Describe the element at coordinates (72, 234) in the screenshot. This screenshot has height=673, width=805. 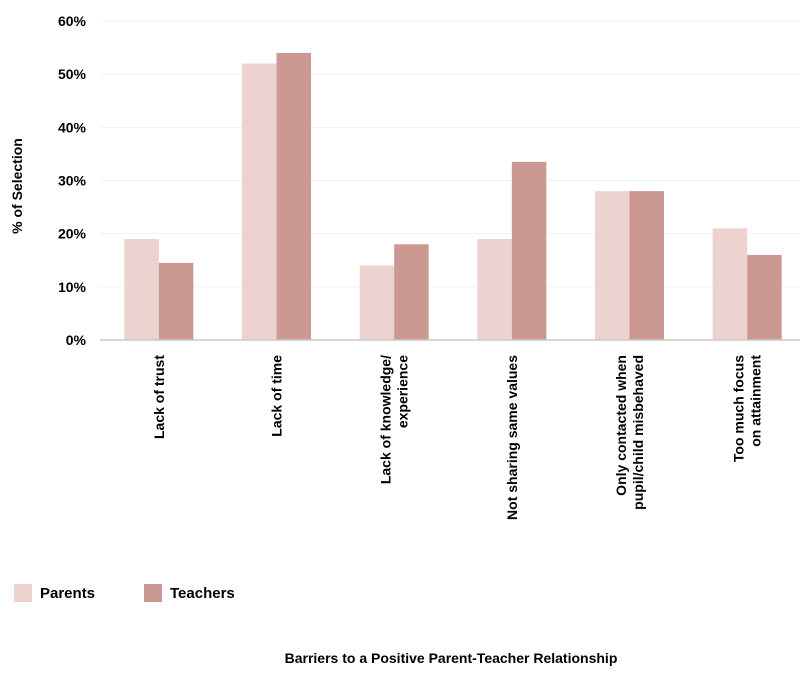
I see `y-tick-label: 20%` at that location.